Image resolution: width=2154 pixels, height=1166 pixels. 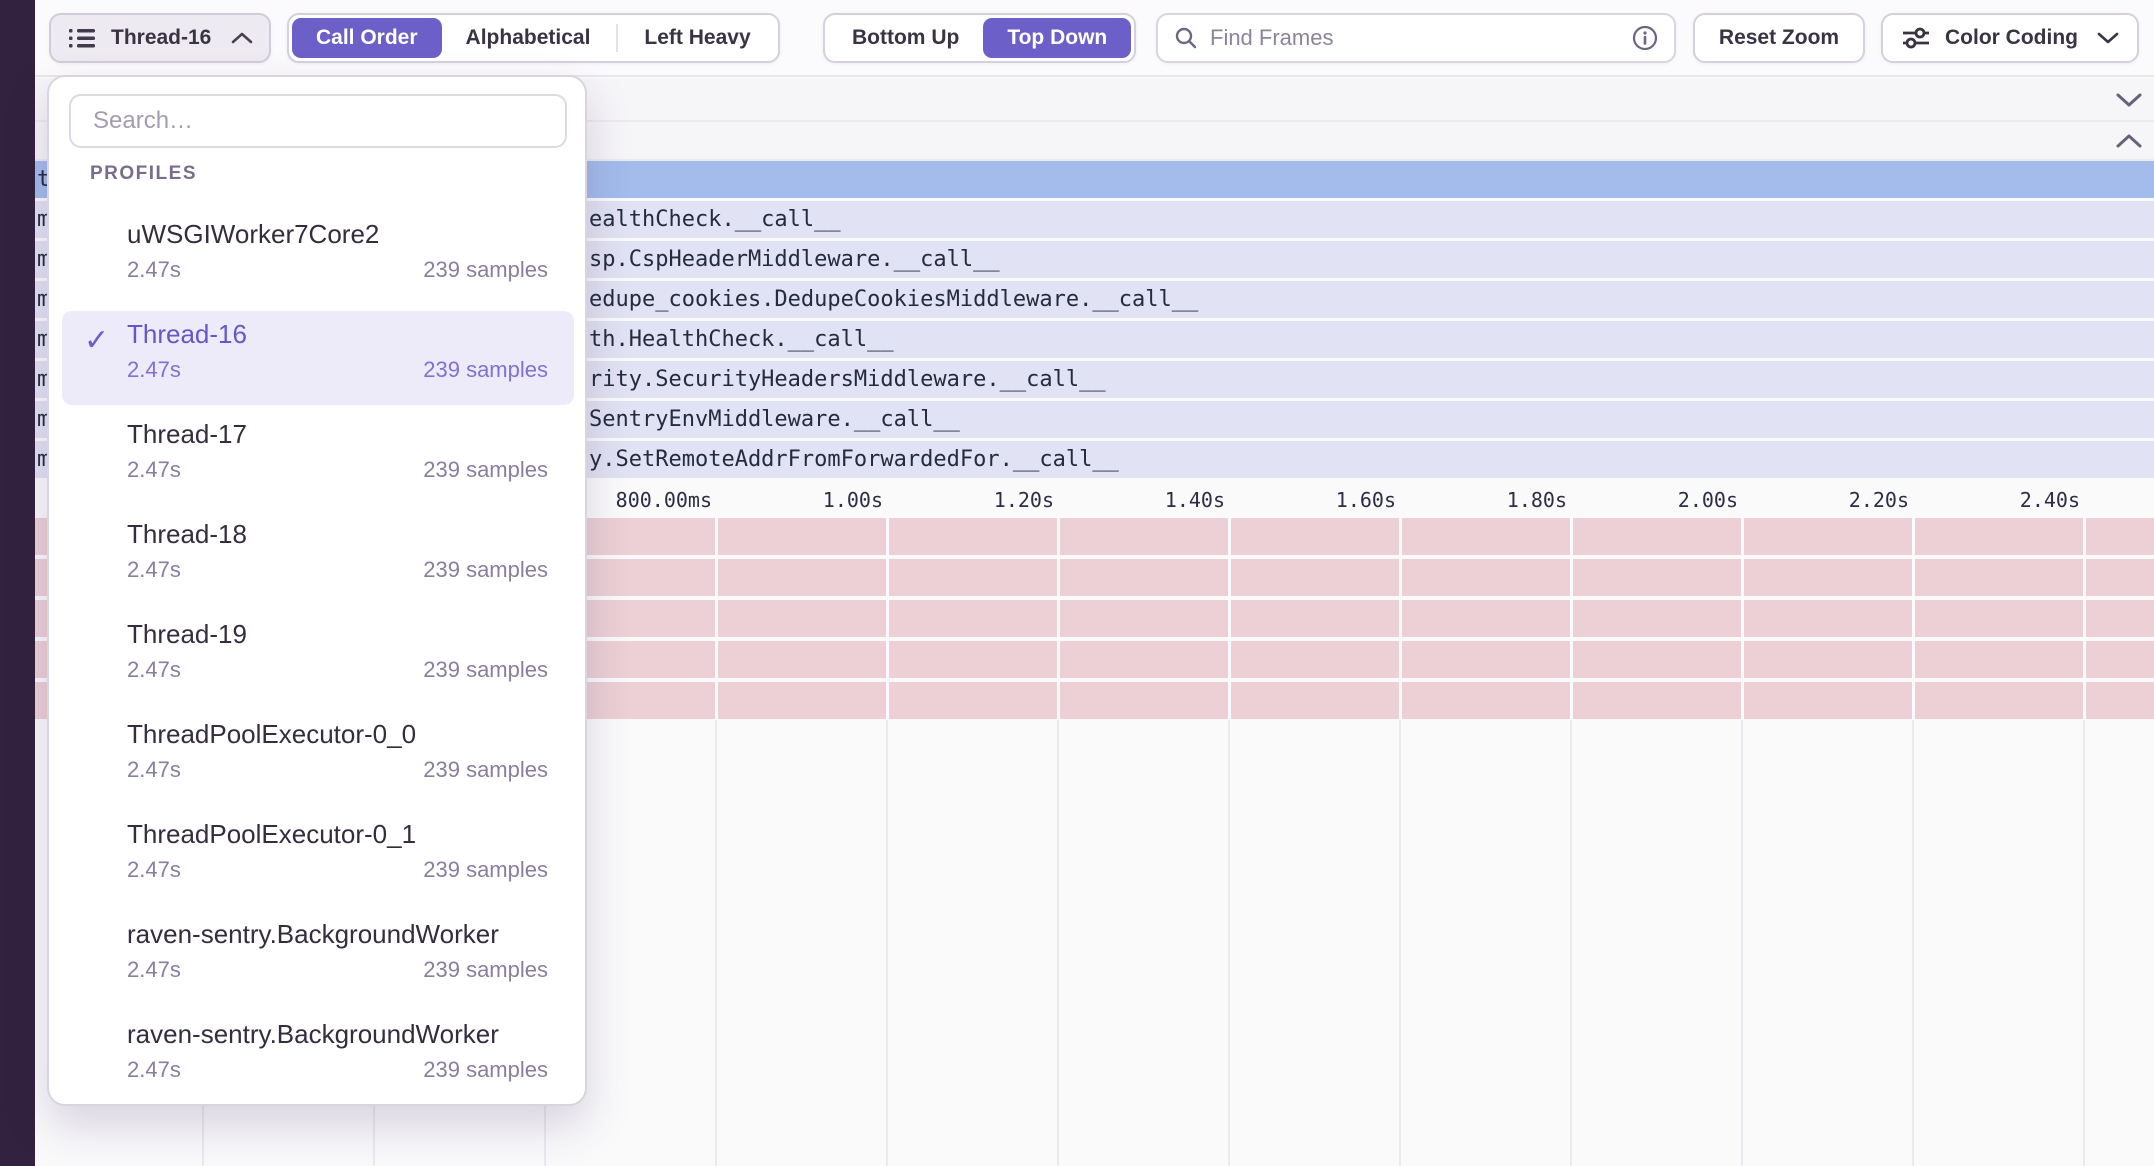 I want to click on sort-mode-segment: Call Order Alphabetical Left Heavy, so click(x=533, y=38).